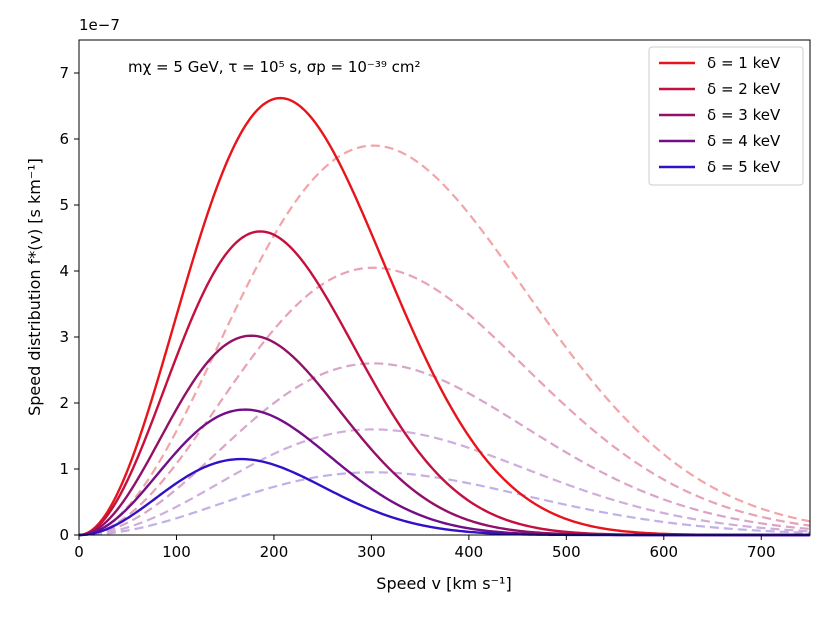  I want to click on x-tick-label: 700, so click(761, 552).